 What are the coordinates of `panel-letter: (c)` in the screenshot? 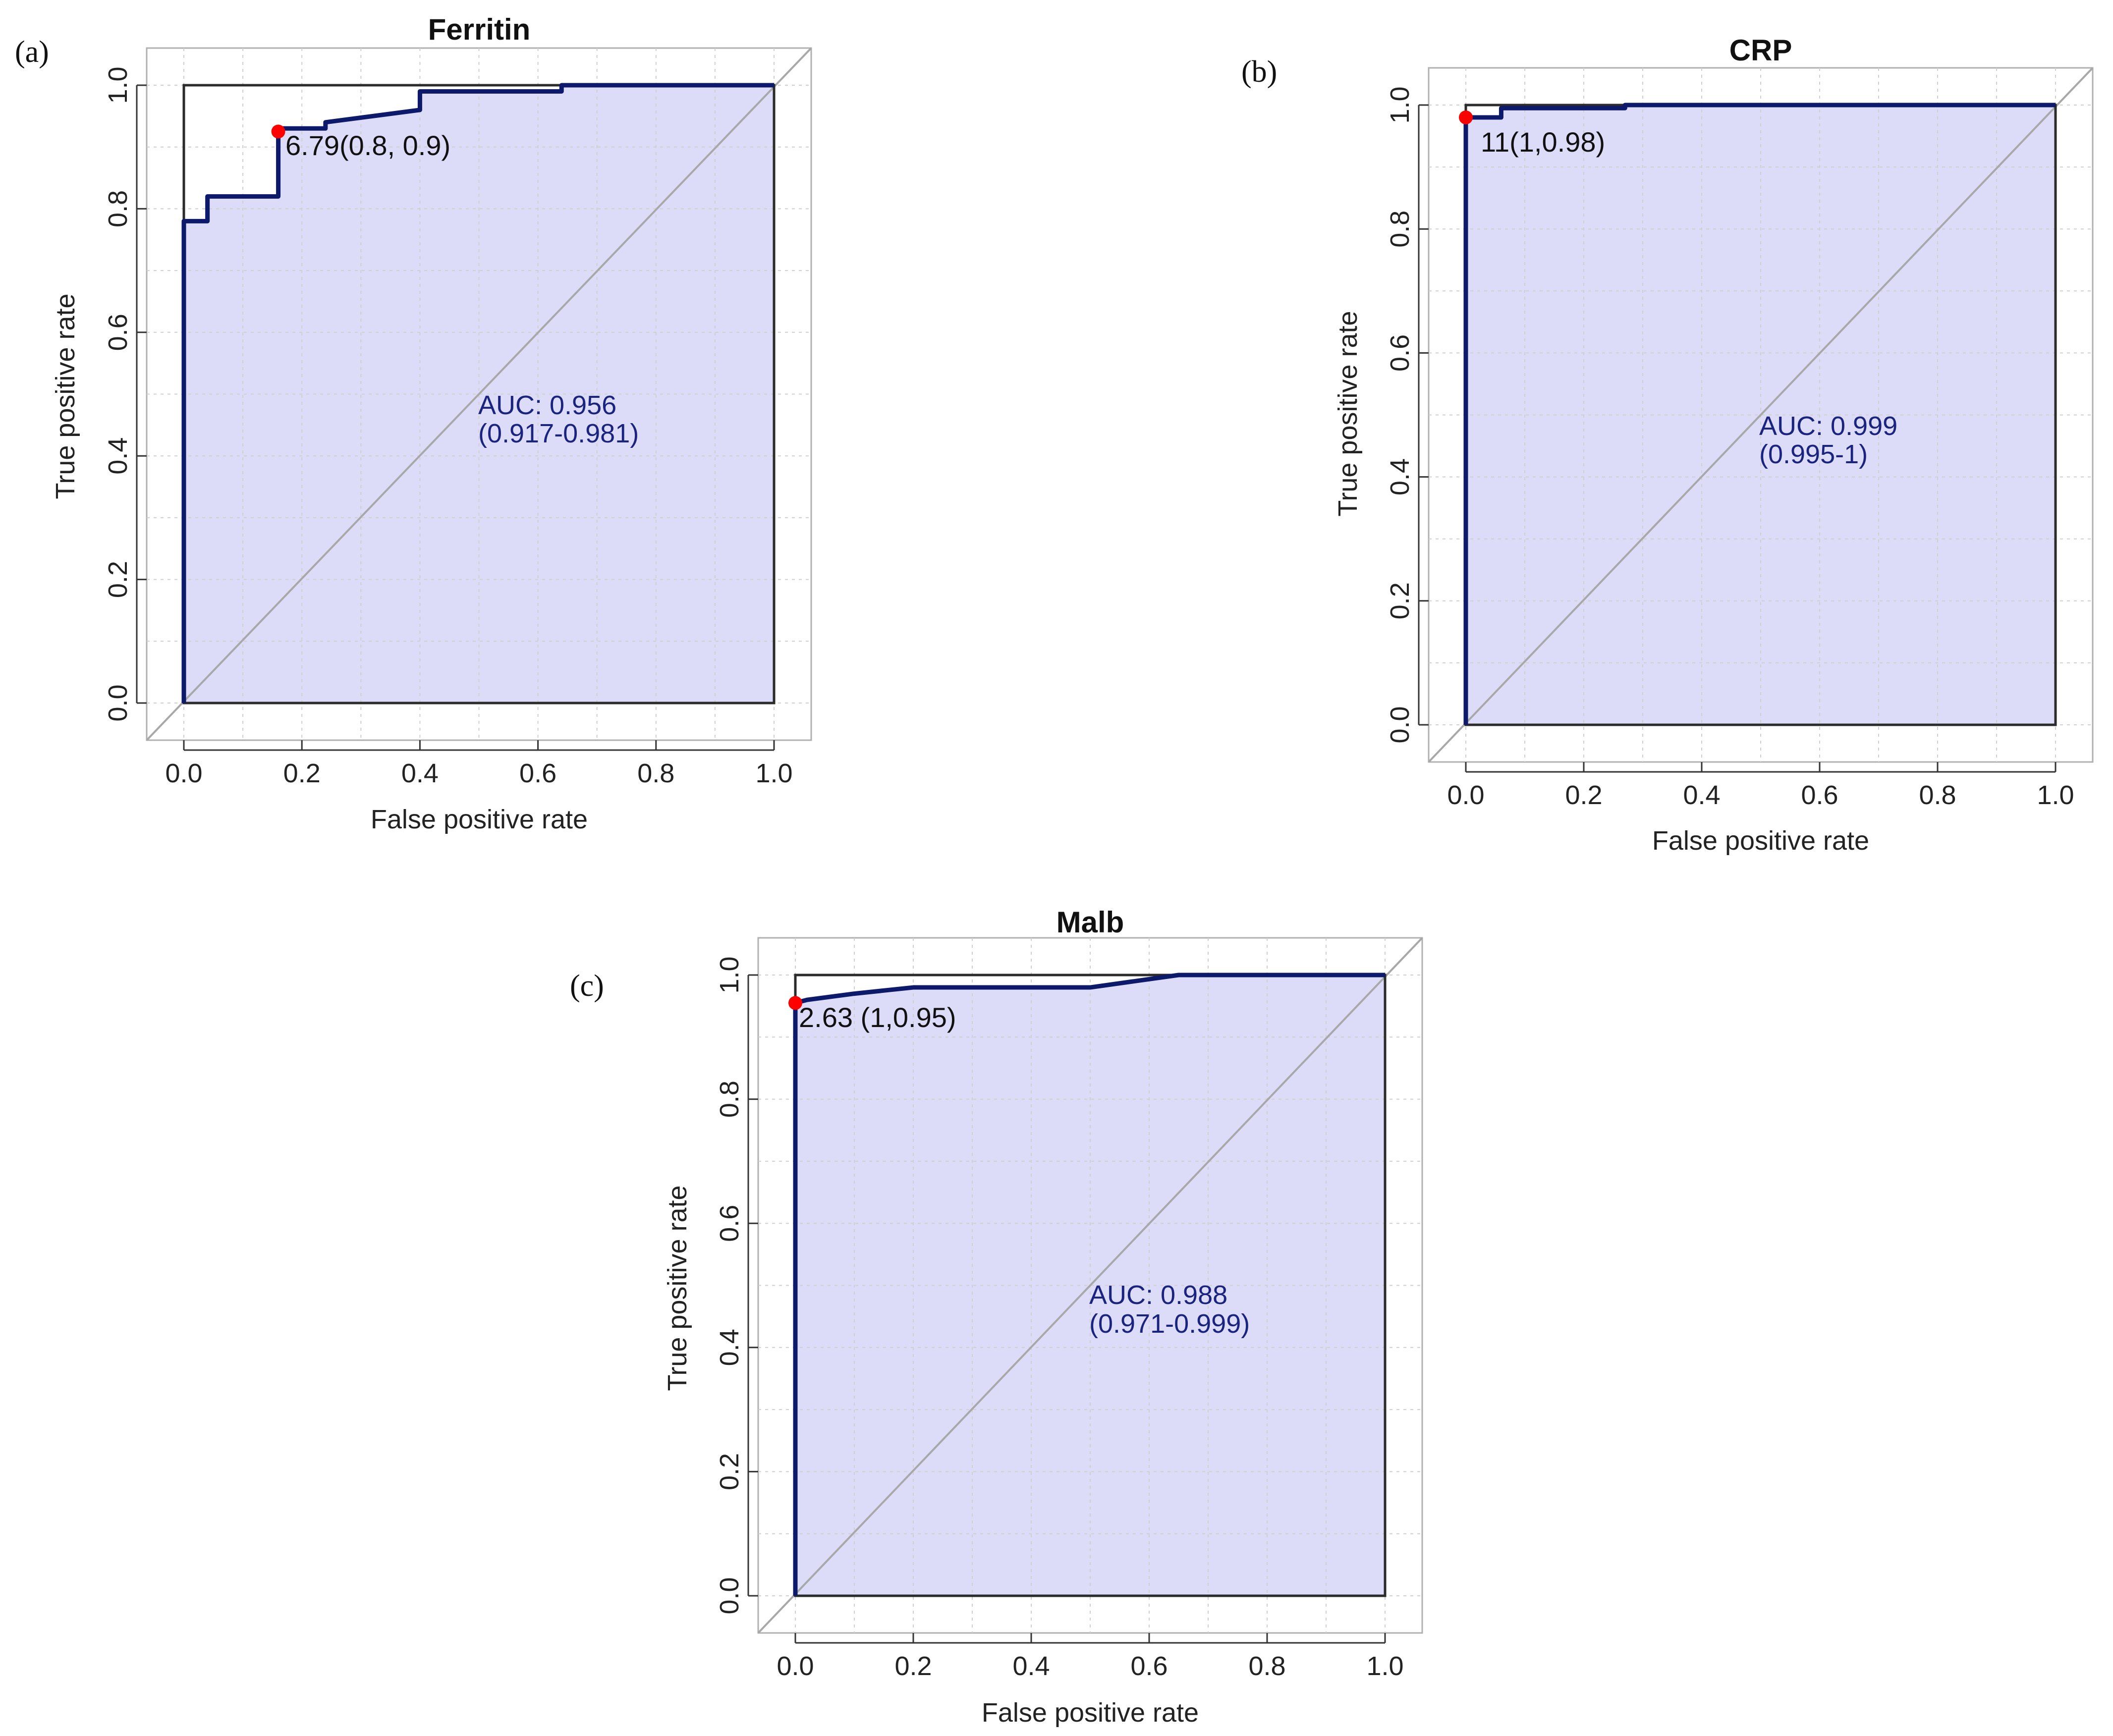 It's located at (587, 986).